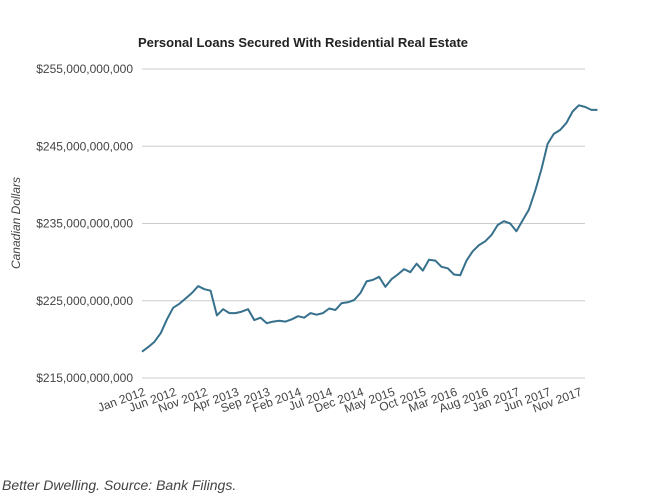 The image size is (653, 503). Describe the element at coordinates (84, 378) in the screenshot. I see `y-tick-label: $215,000,000,000` at that location.